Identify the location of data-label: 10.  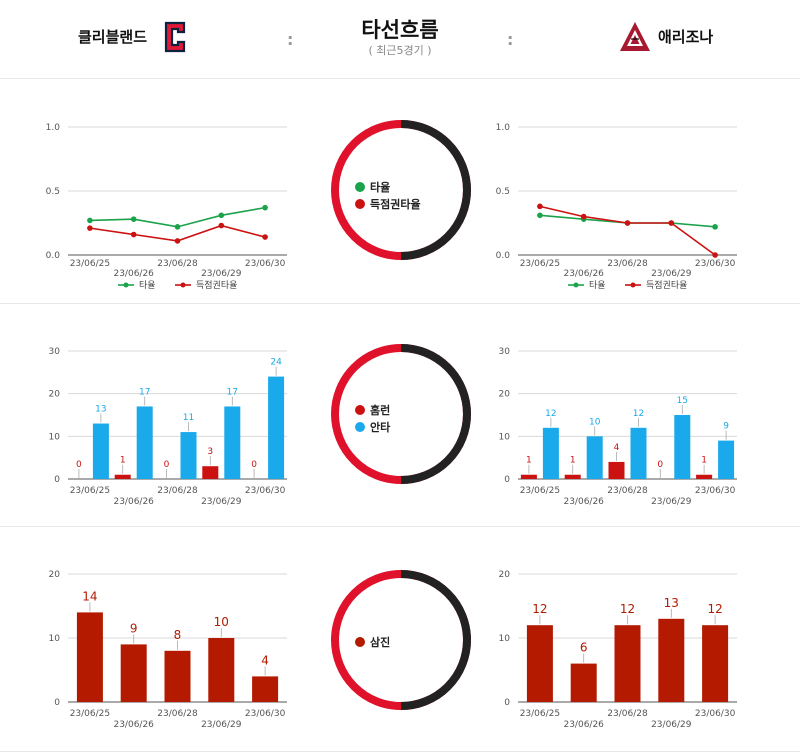
(595, 422).